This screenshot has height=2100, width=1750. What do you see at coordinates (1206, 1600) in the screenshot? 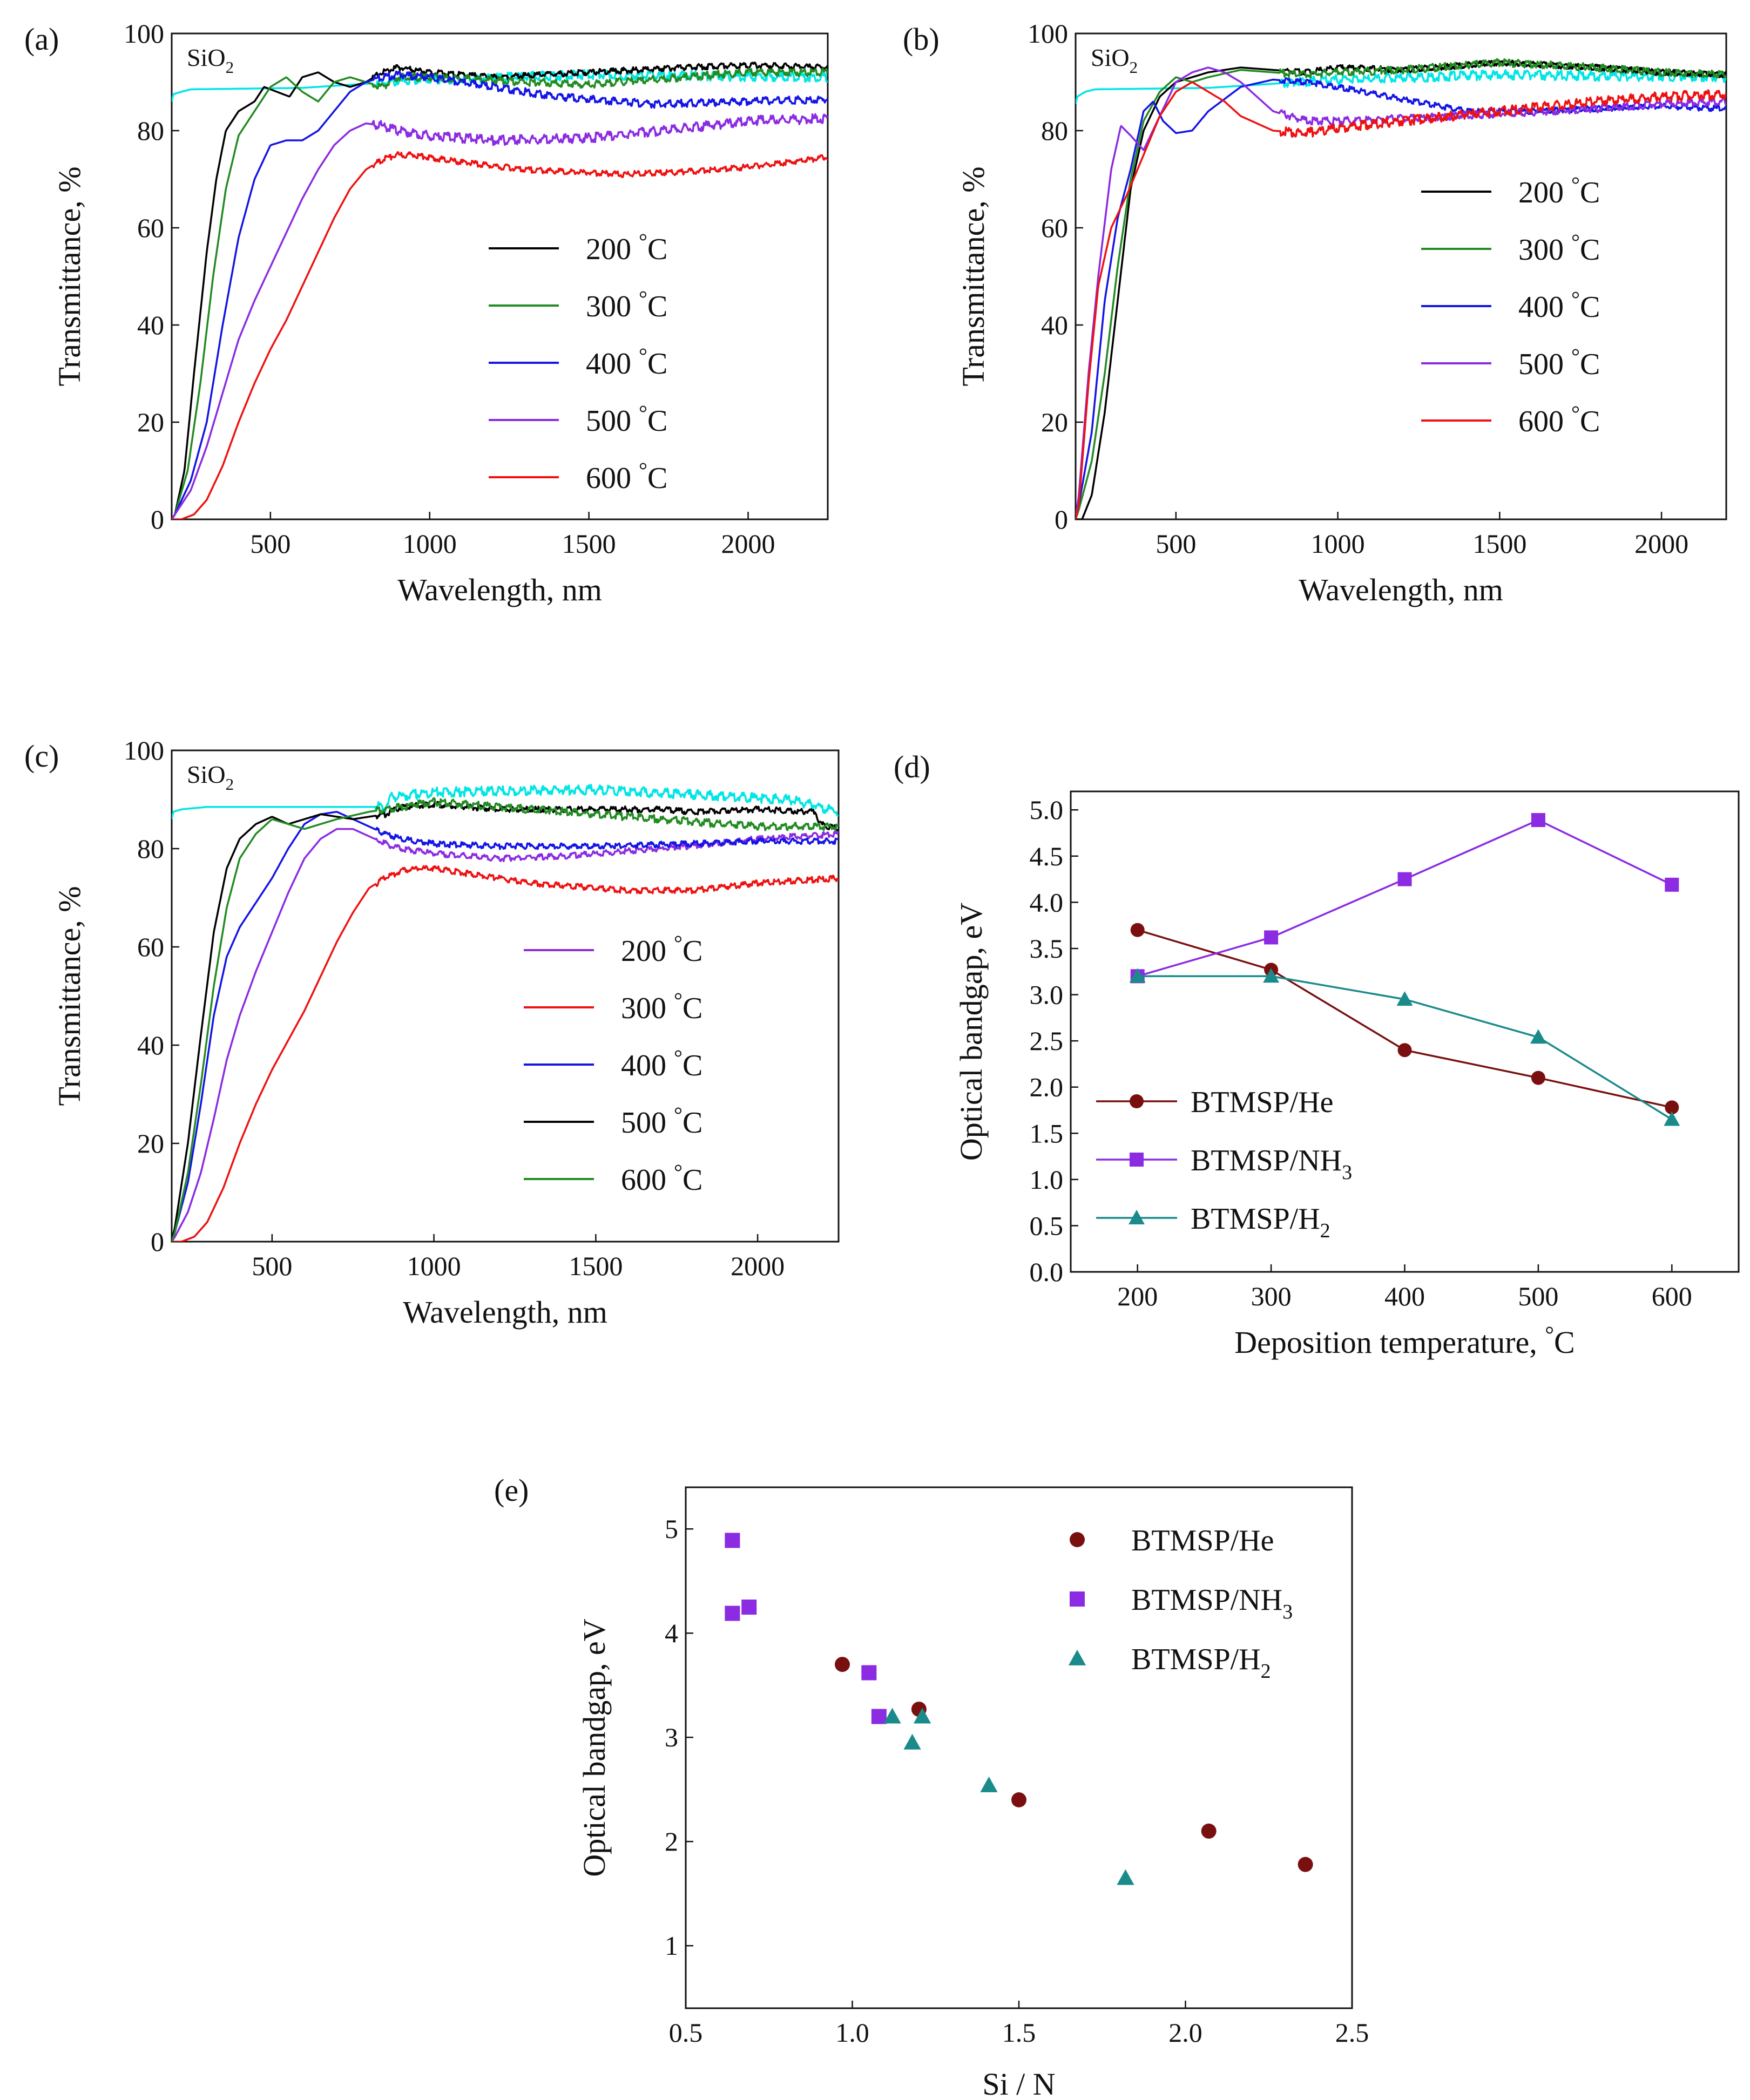
I see `legend-label-base: BTMSP/NH` at bounding box center [1206, 1600].